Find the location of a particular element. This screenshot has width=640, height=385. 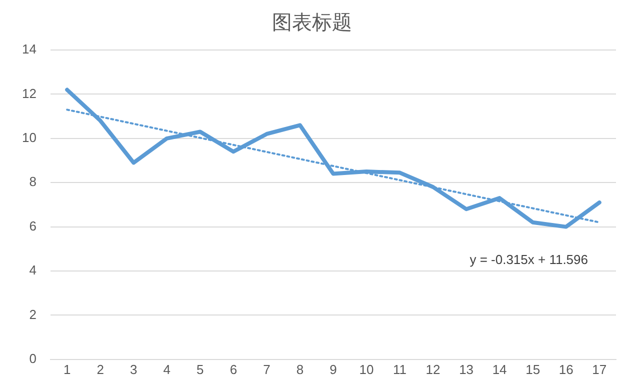

x-tick-label: 1 is located at coordinates (67, 369).